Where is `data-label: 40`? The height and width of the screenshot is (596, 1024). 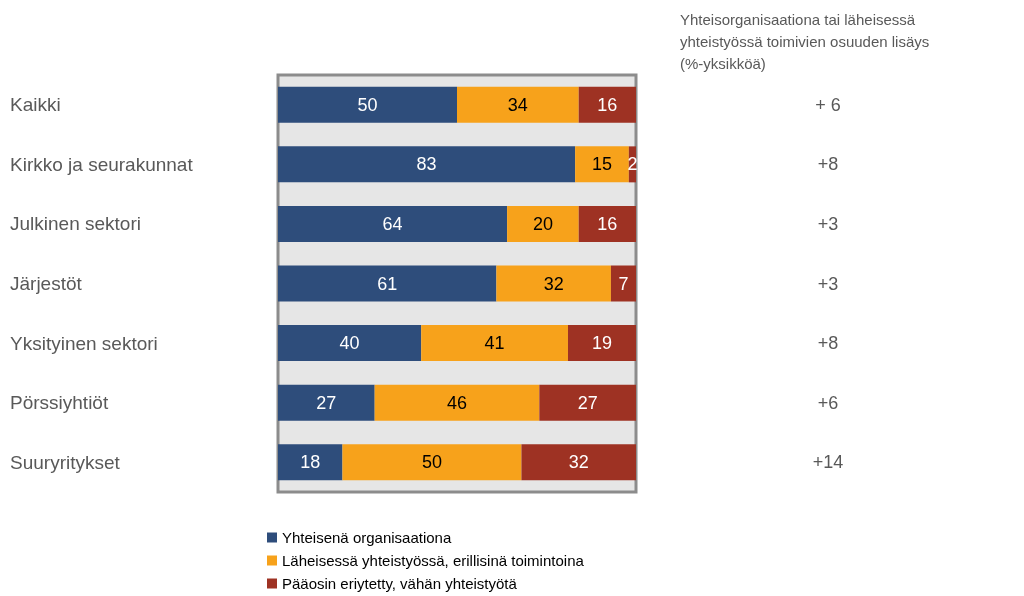
data-label: 40 is located at coordinates (349, 343).